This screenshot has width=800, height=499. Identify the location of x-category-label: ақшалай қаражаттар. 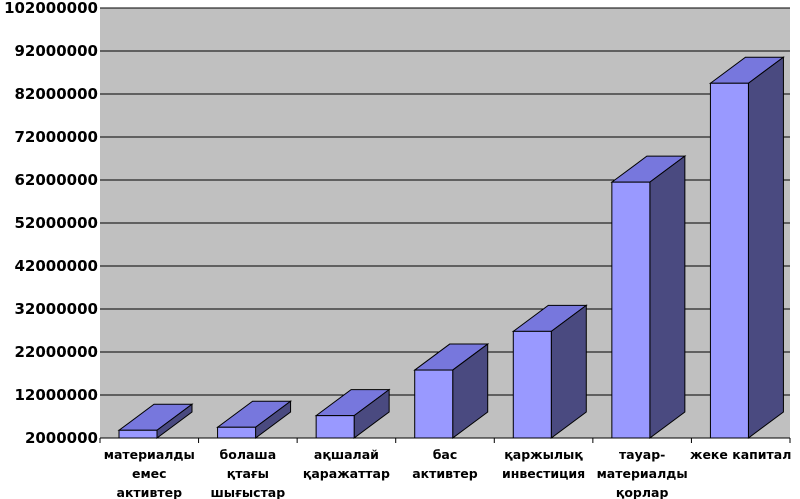
(346, 464).